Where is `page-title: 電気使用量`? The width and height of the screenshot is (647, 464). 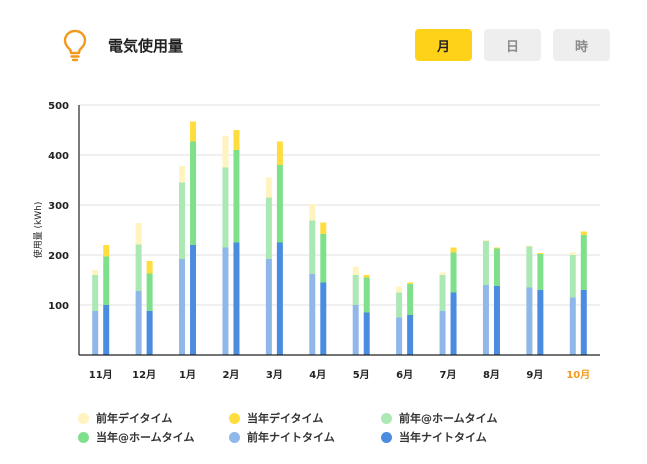
page-title: 電気使用量 is located at coordinates (146, 46).